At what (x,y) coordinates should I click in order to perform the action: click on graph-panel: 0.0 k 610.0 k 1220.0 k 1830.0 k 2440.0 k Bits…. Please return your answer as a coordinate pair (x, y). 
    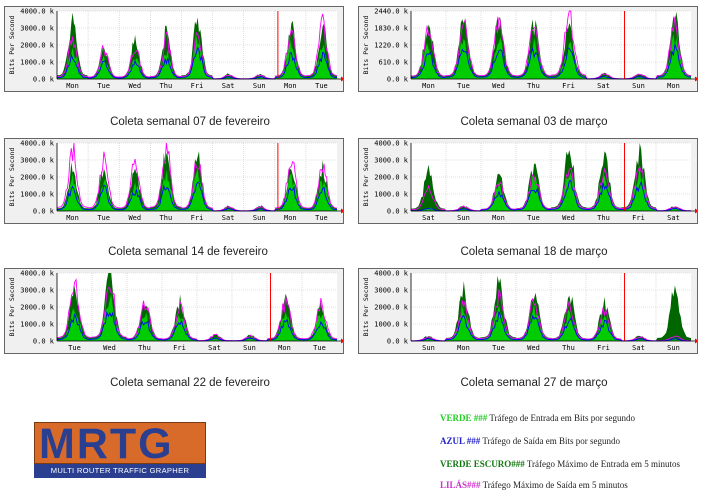
    Looking at the image, I should click on (528, 49).